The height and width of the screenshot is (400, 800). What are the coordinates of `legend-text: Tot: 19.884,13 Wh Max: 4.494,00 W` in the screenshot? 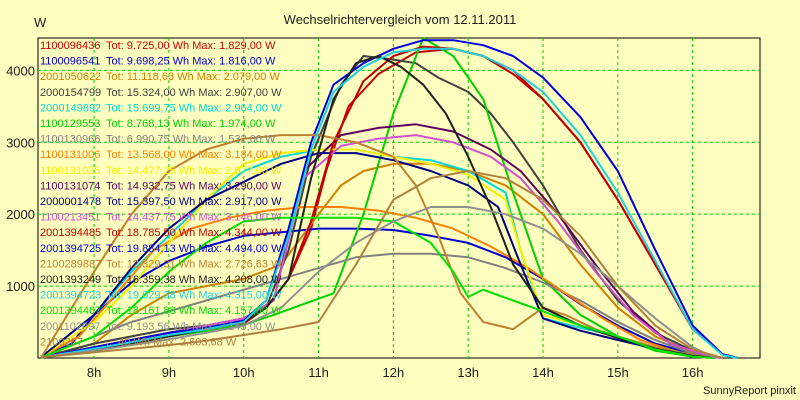 It's located at (194, 249).